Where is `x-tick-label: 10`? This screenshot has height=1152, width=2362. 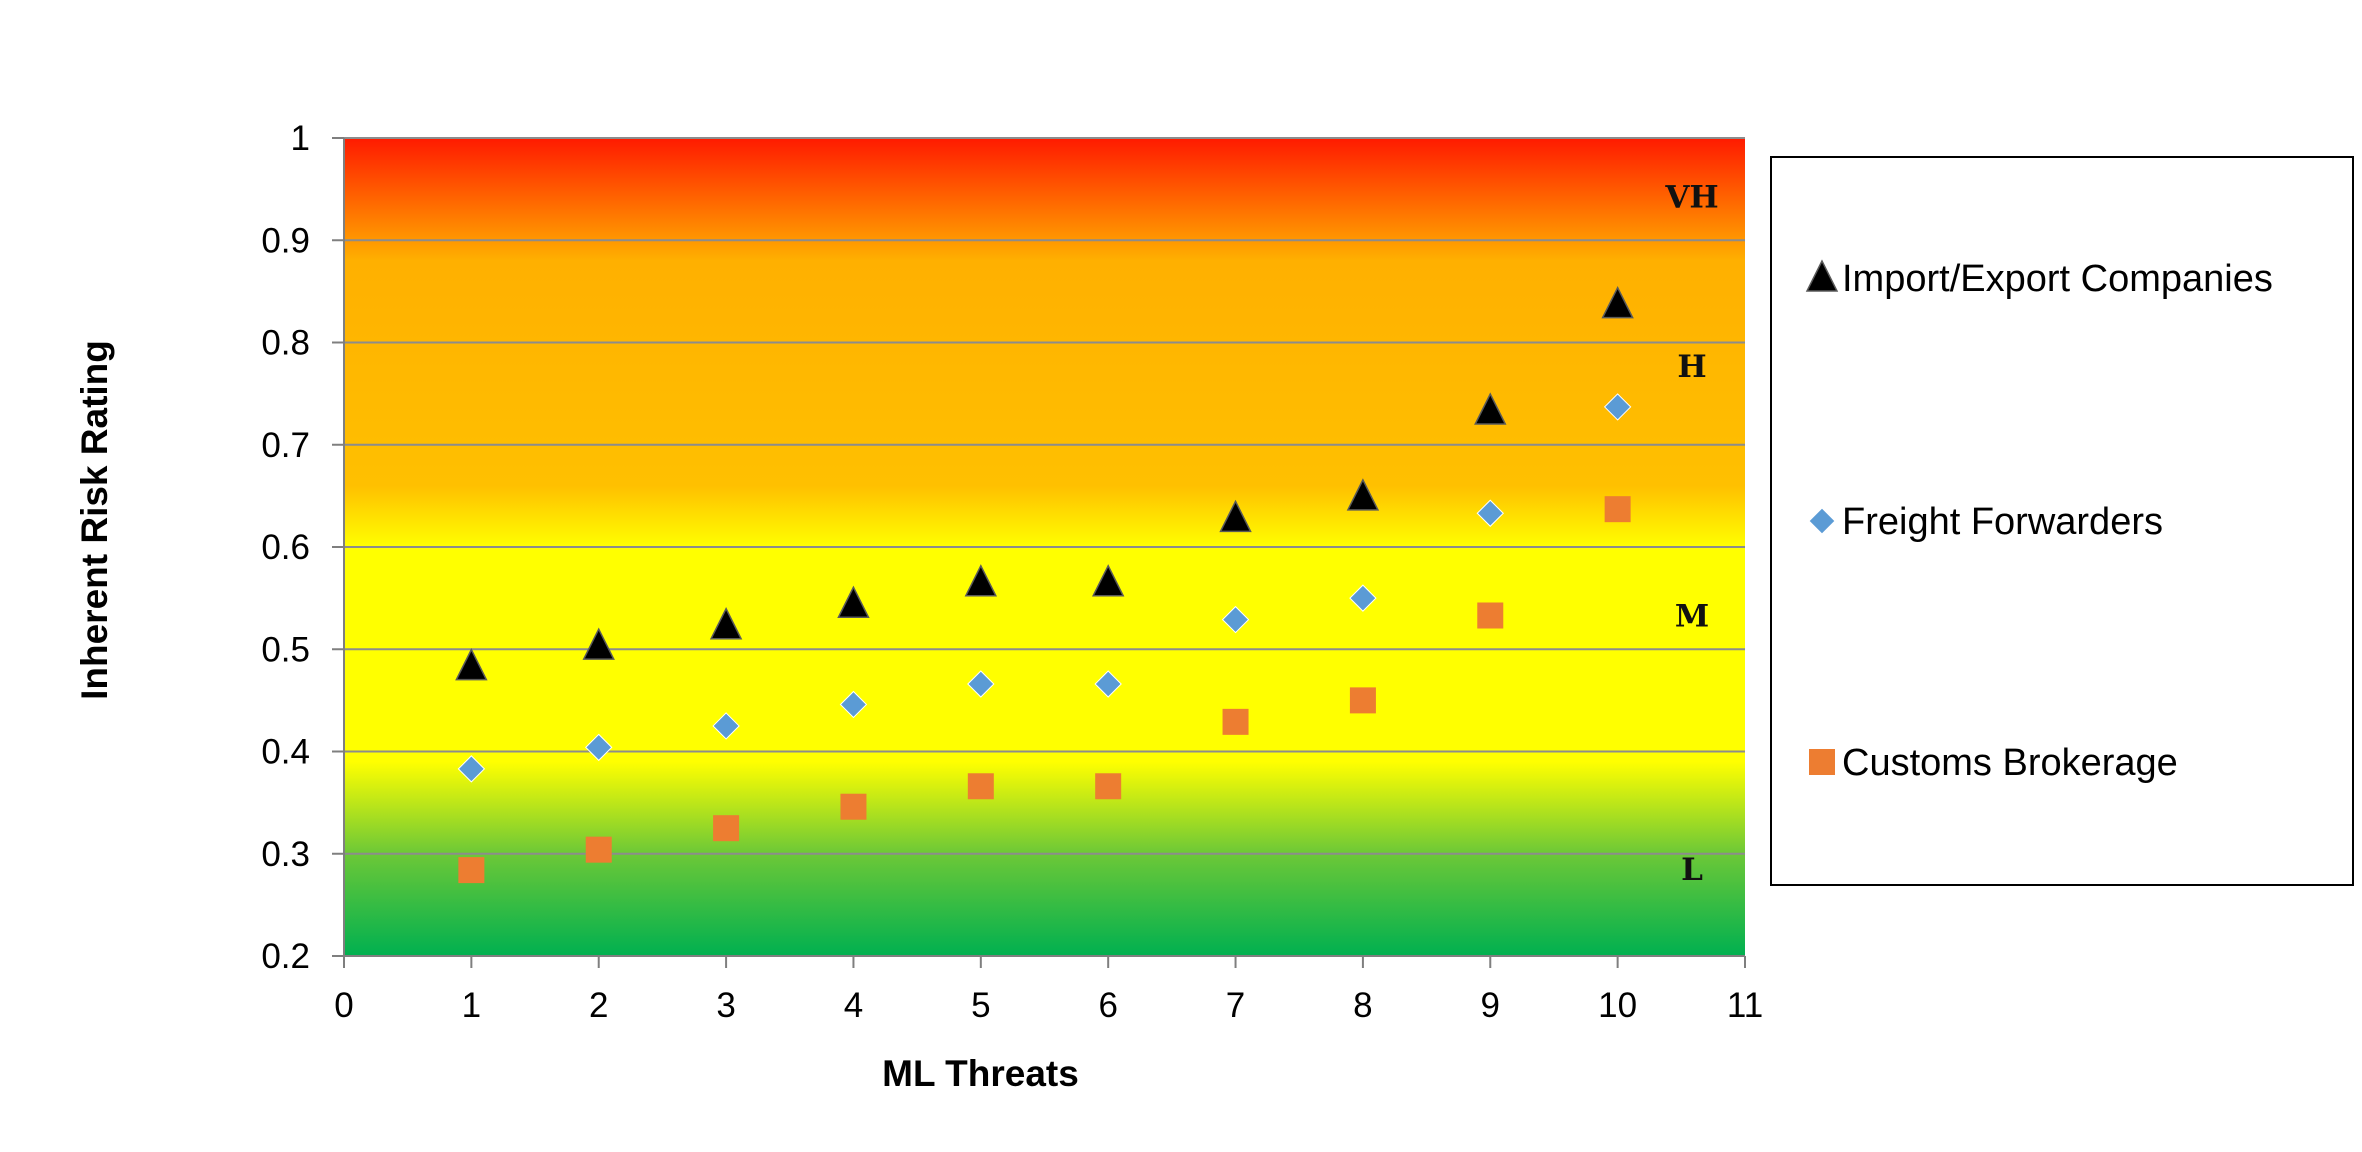
x-tick-label: 10 is located at coordinates (1617, 1005).